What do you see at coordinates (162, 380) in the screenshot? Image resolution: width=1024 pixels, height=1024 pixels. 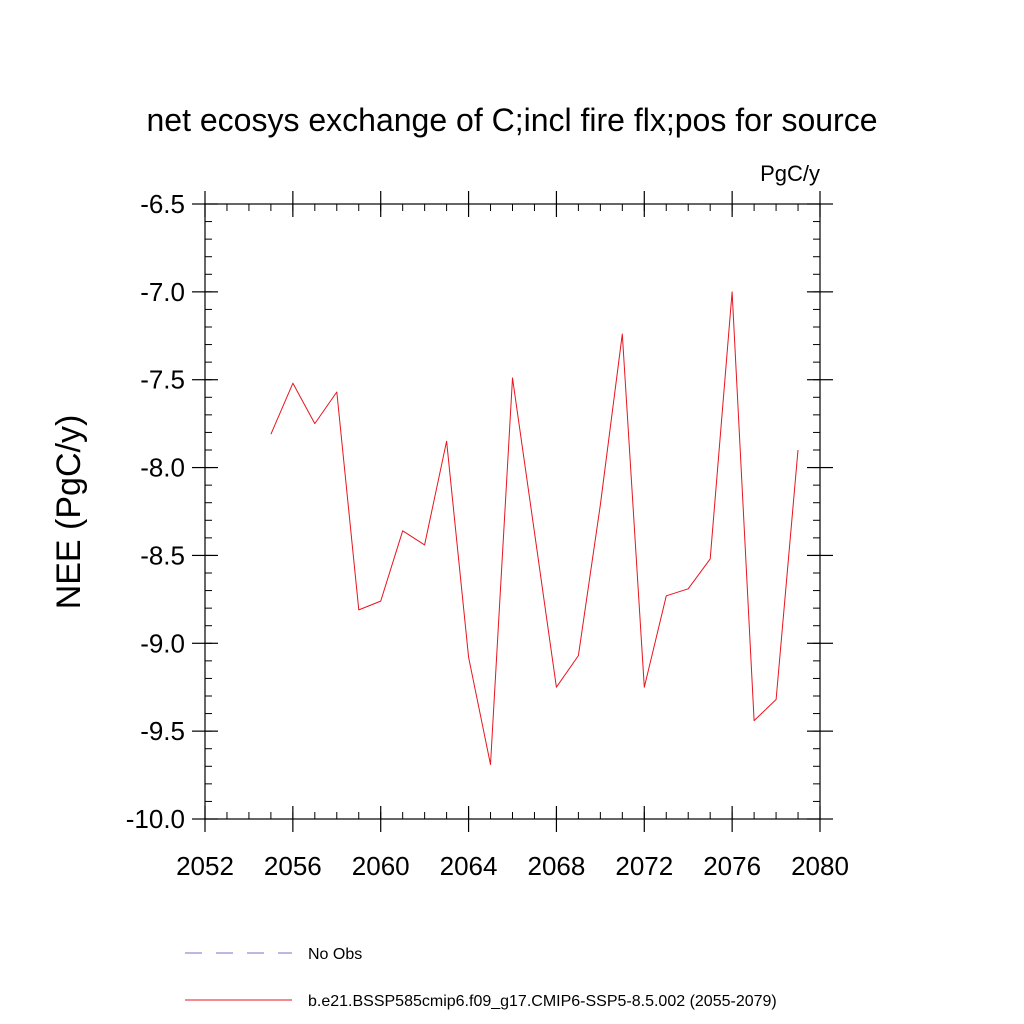 I see `y-tick-label: -7.5` at bounding box center [162, 380].